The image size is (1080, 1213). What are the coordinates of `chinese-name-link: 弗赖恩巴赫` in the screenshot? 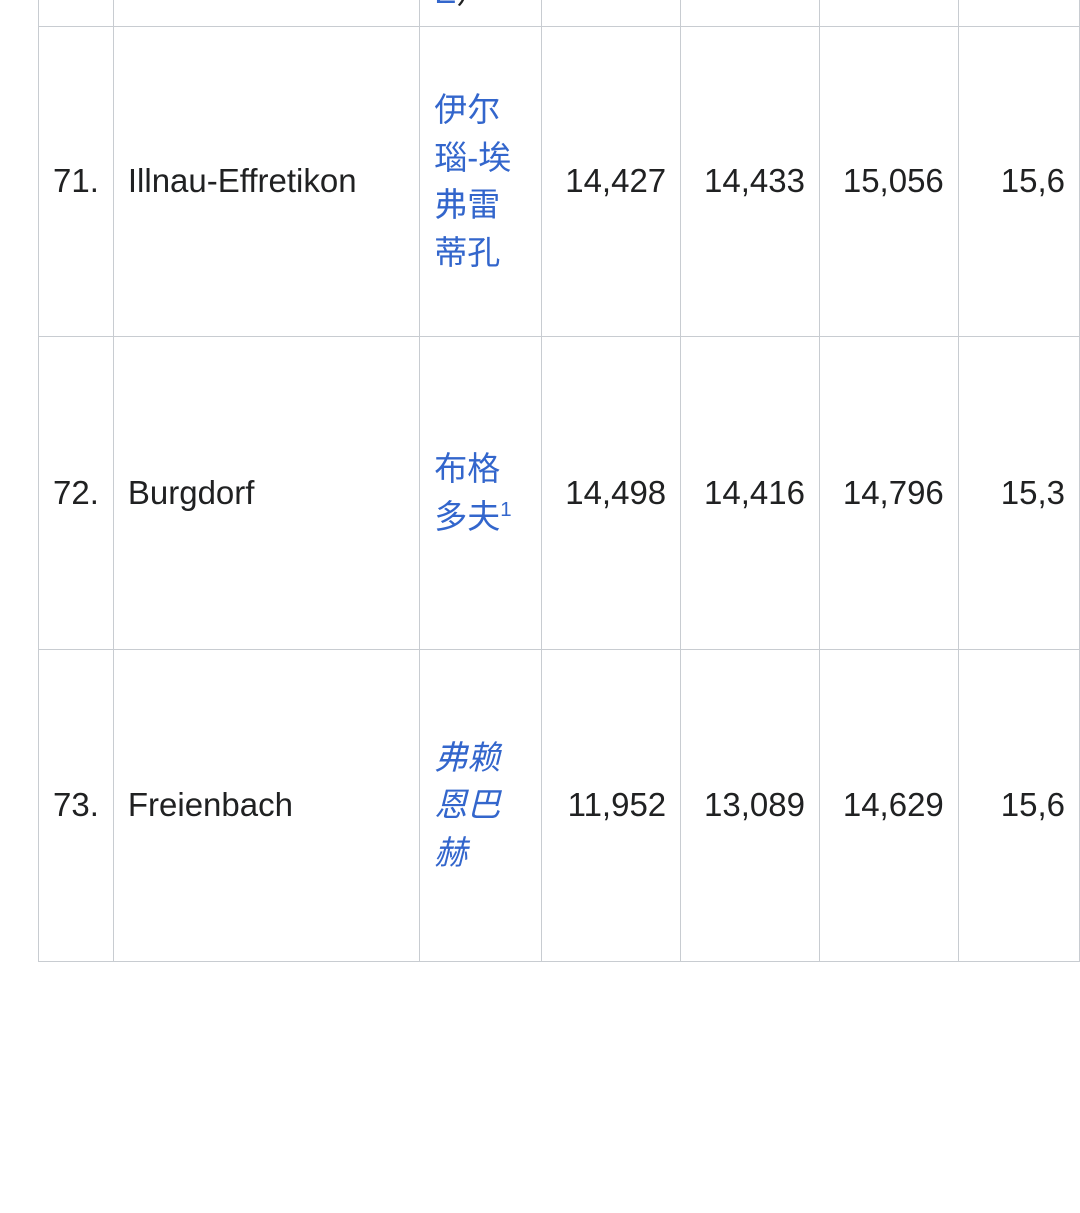 It's located at (467, 805).